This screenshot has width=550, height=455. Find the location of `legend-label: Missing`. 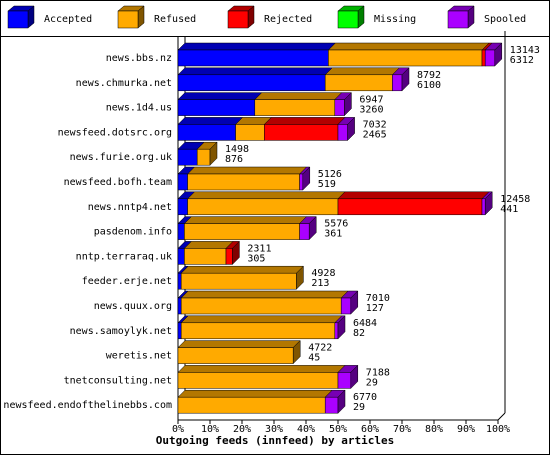

legend-label: Missing is located at coordinates (395, 19).